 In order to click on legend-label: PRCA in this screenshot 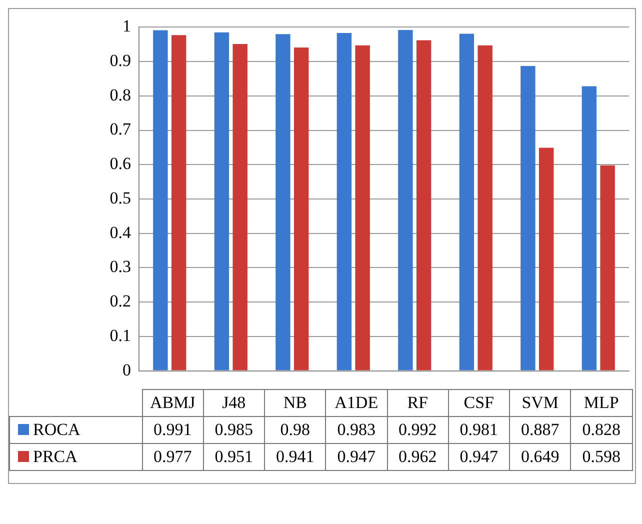, I will do `click(76, 457)`.